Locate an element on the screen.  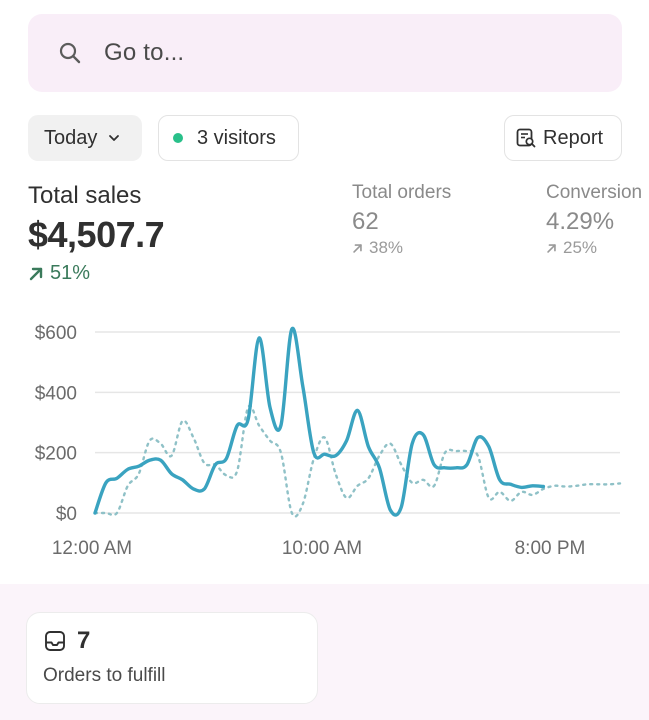
y-tick-label: $200 is located at coordinates (56, 454).